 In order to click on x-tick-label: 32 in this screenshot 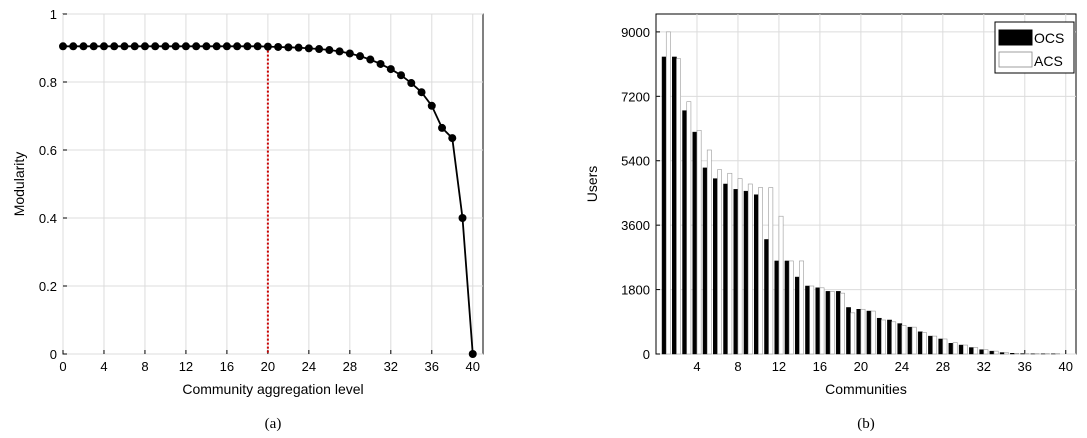, I will do `click(984, 366)`.